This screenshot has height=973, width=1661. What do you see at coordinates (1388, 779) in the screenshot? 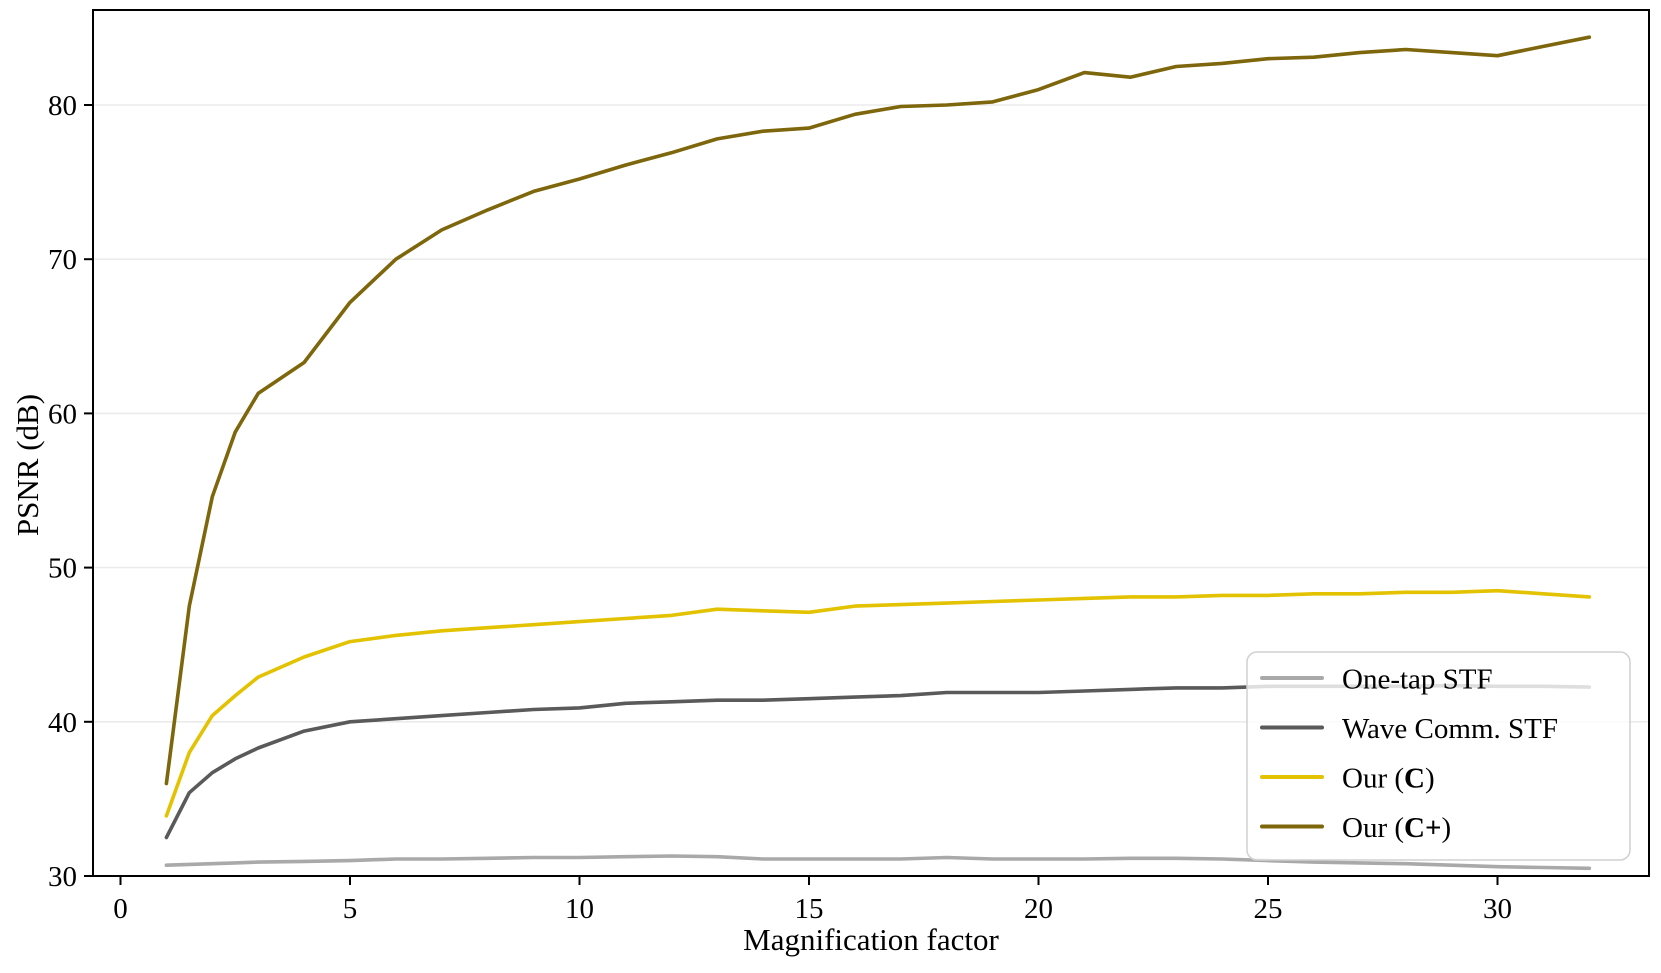
I see `legend-label-our-c: Our (C)` at bounding box center [1388, 779].